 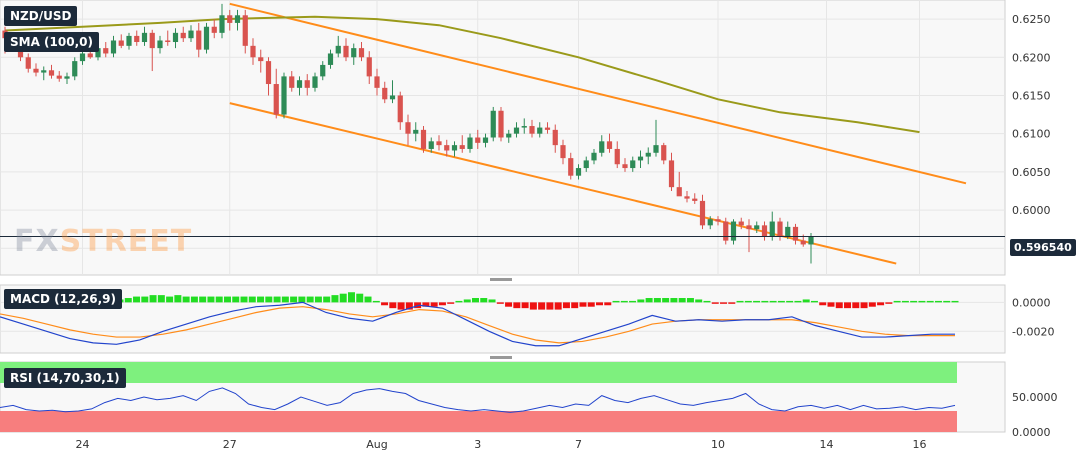 What do you see at coordinates (827, 444) in the screenshot?
I see `x-tick-label: 14` at bounding box center [827, 444].